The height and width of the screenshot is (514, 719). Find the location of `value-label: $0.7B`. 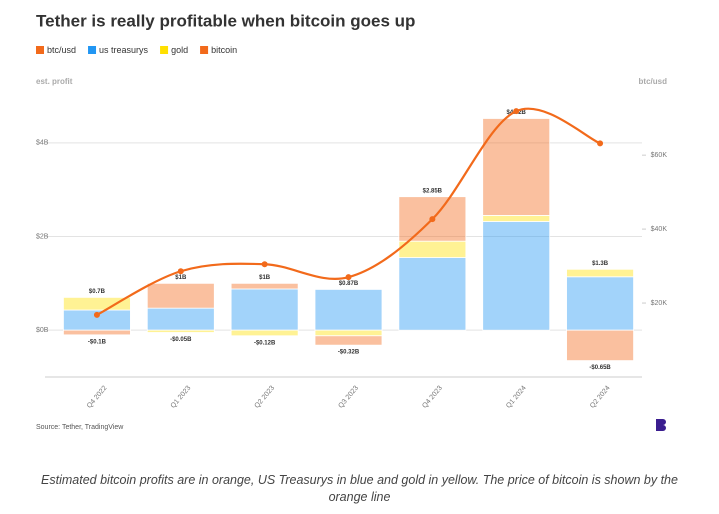

value-label: $0.7B is located at coordinates (97, 292).